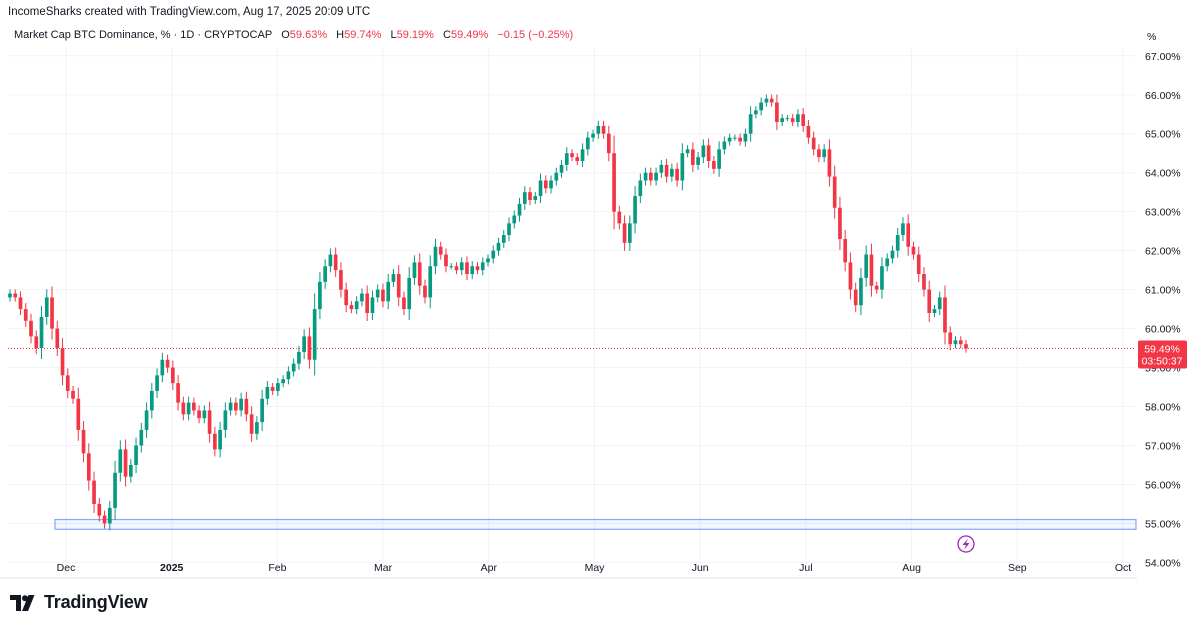  I want to click on time-tick-label: Feb, so click(277, 568).